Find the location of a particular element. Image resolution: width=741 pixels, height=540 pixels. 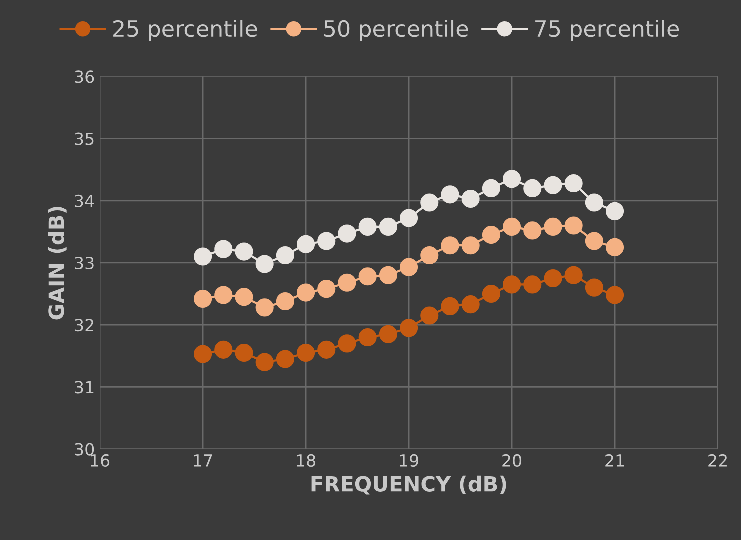

y-tick-label: 33 is located at coordinates (84, 263).